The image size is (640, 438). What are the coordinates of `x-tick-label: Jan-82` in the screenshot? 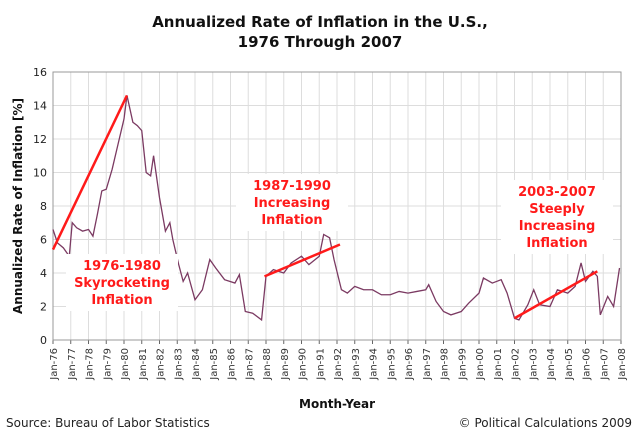 It's located at (161, 364).